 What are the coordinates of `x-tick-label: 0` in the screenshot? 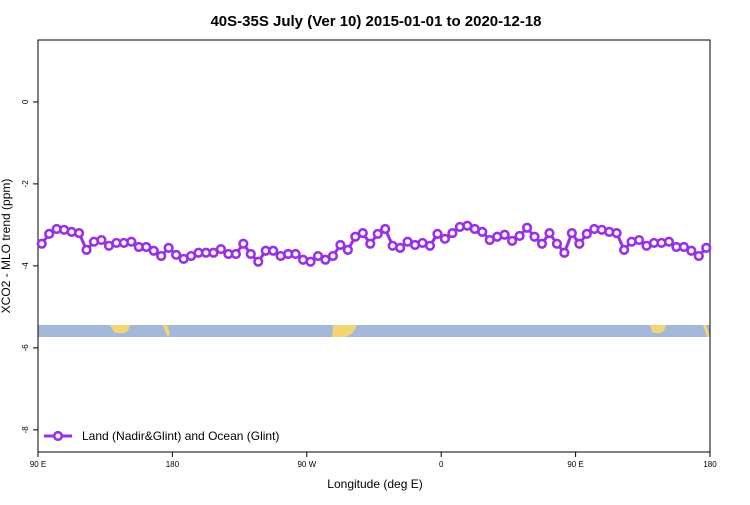 It's located at (441, 464).